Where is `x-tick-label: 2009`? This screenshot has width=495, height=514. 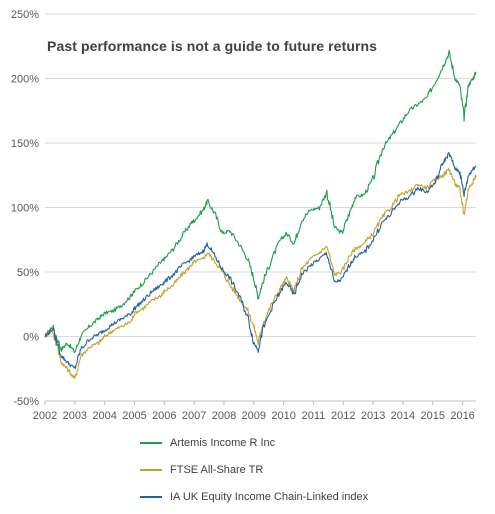
x-tick-label: 2009 is located at coordinates (254, 416).